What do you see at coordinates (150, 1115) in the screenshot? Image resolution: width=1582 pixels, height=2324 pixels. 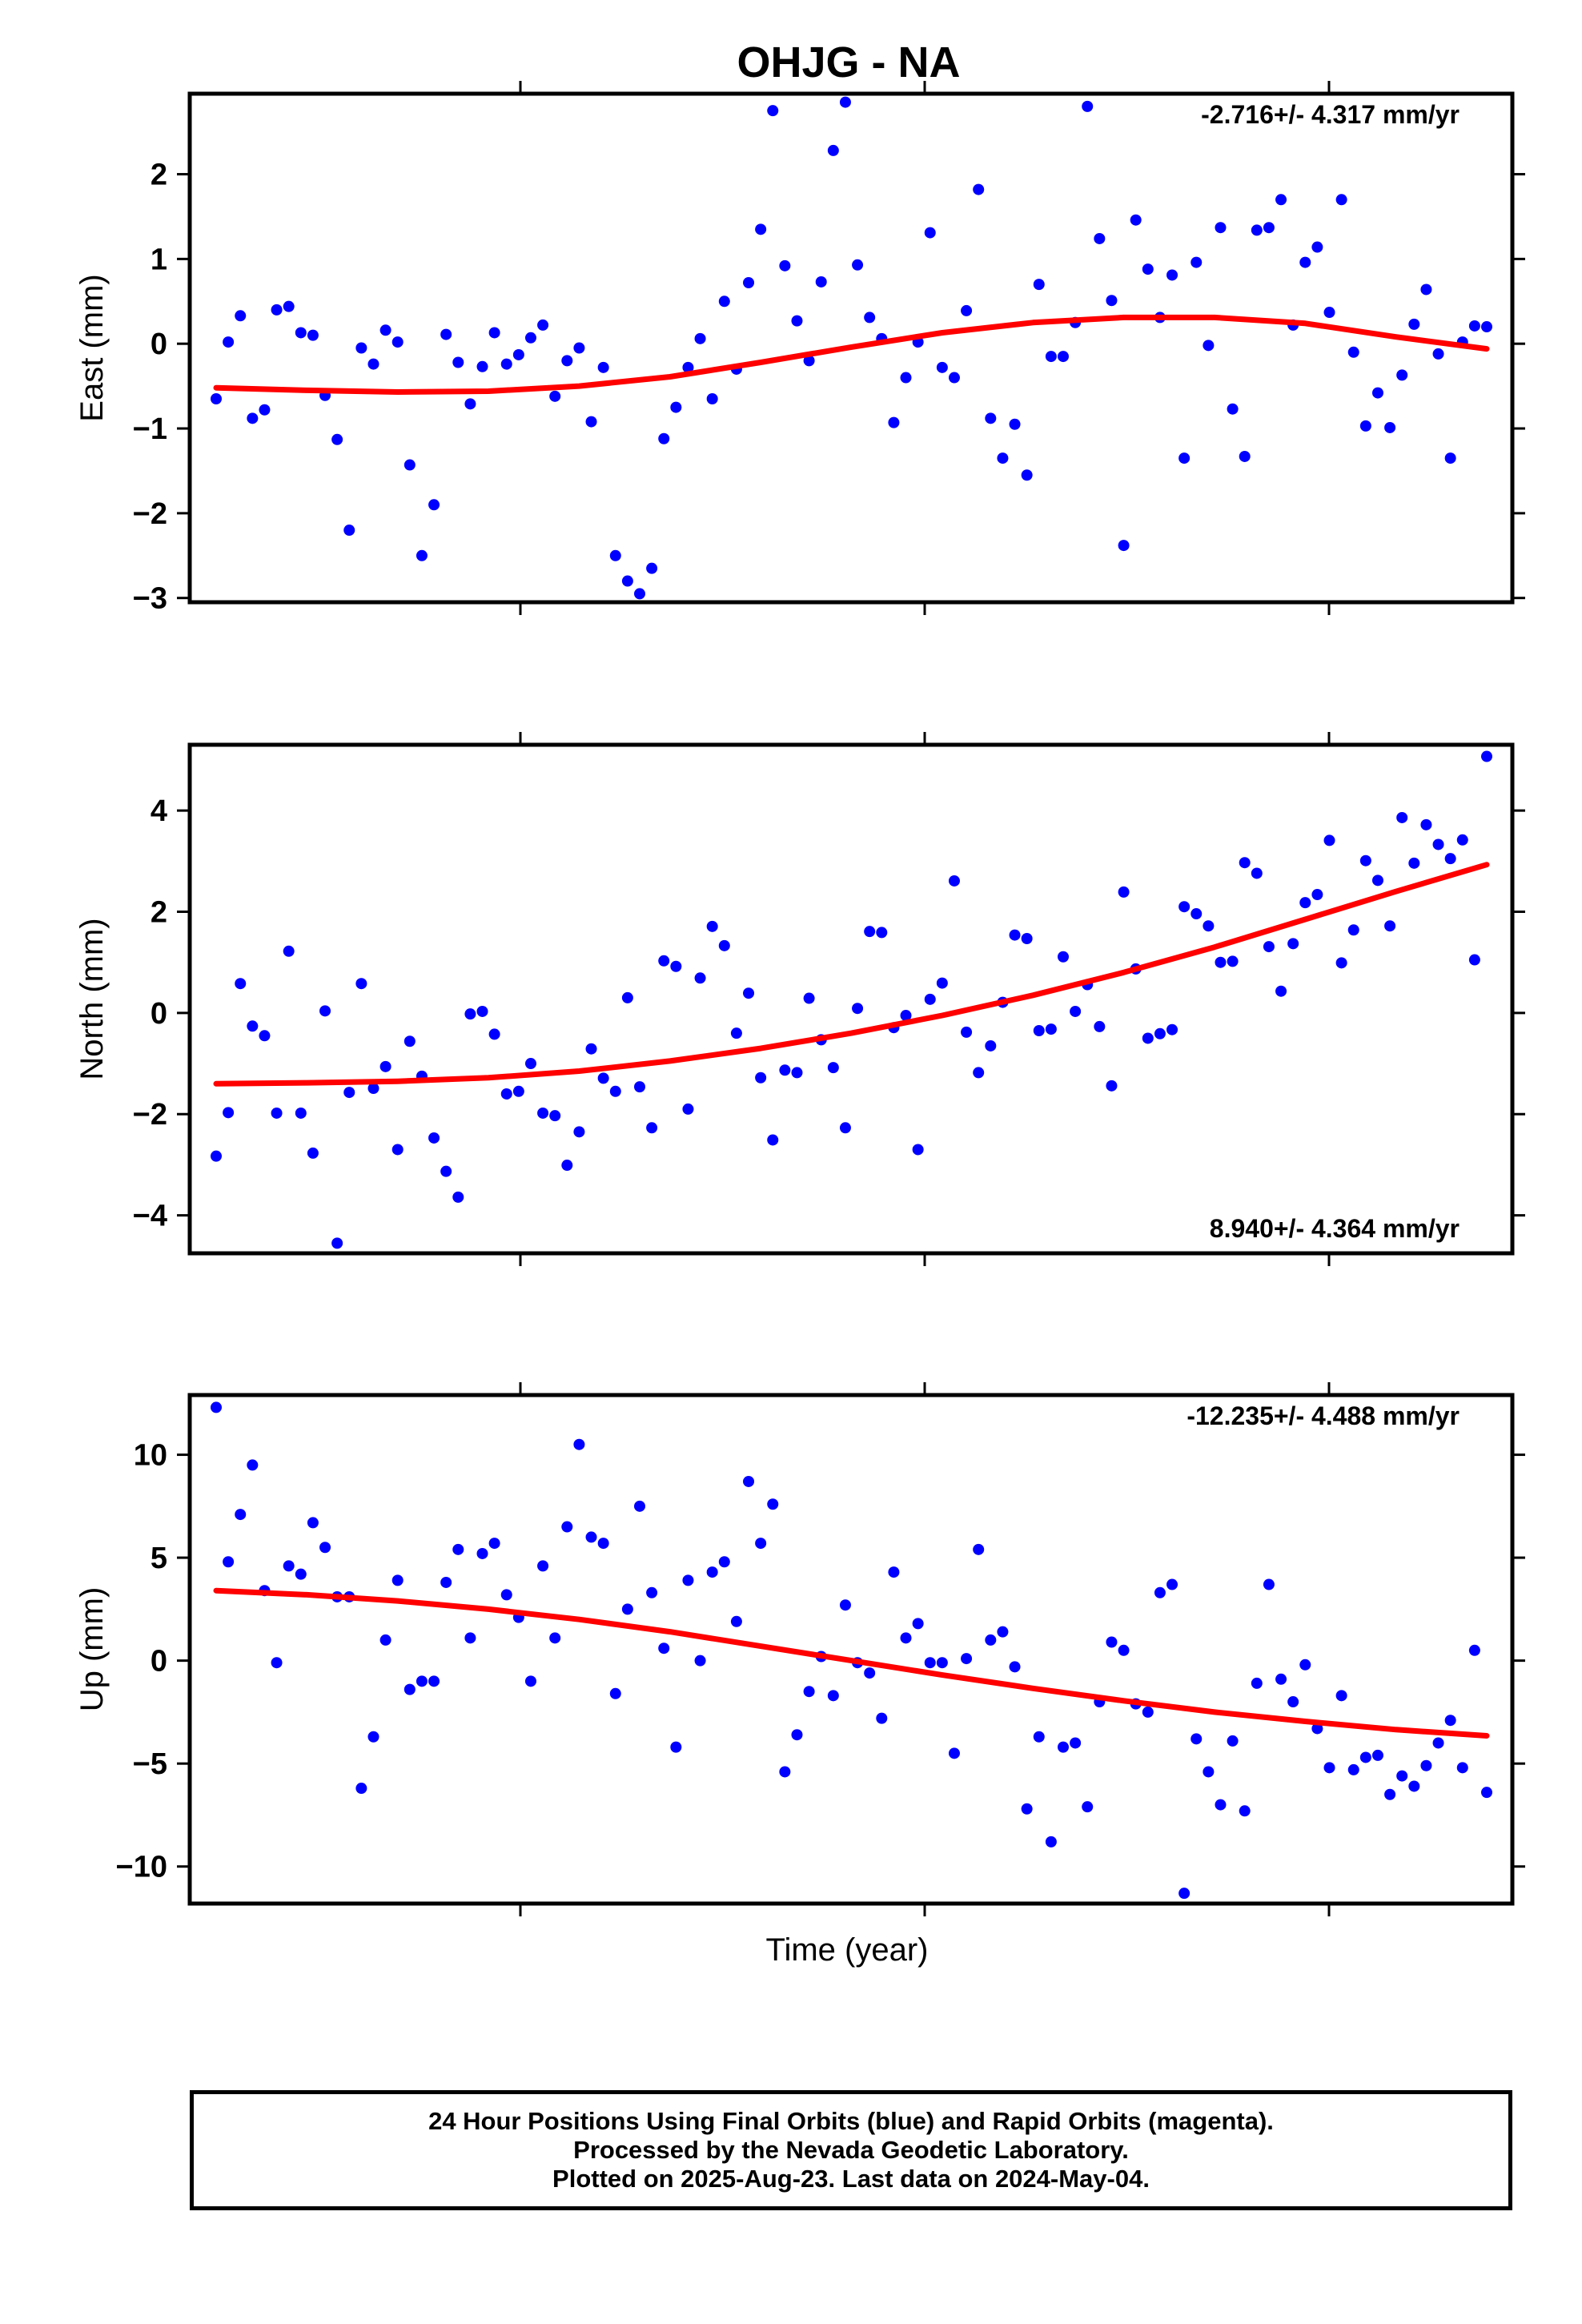 I see `north-ytick-label: −2` at bounding box center [150, 1115].